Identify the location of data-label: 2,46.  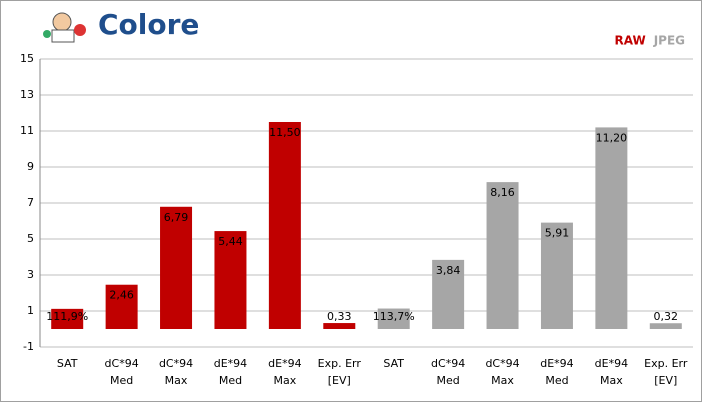
(121, 295).